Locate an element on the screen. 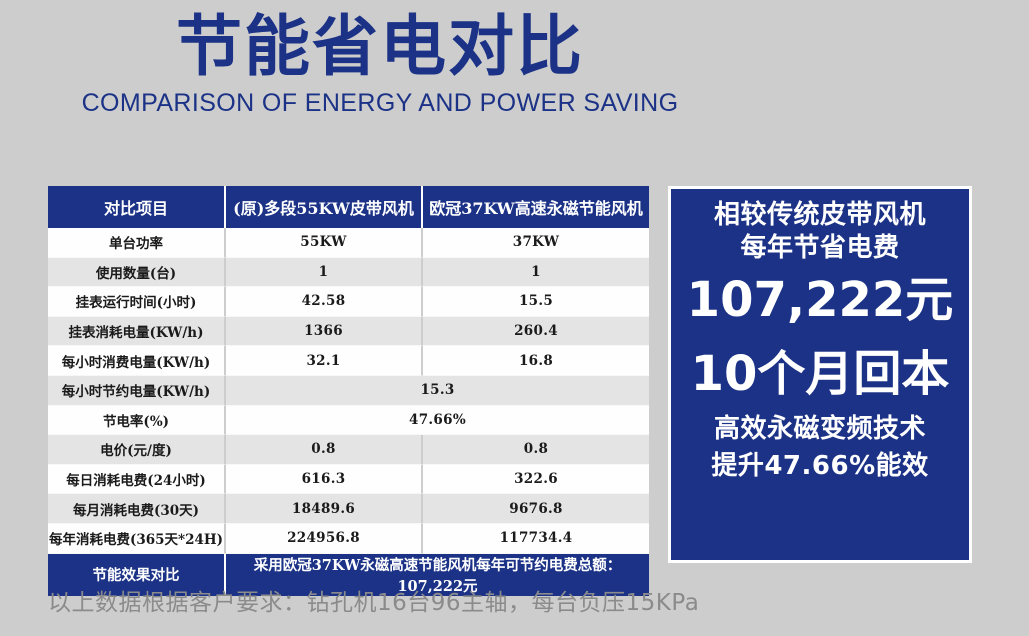 The height and width of the screenshot is (636, 1029). row-value-new: 0.8 is located at coordinates (536, 450).